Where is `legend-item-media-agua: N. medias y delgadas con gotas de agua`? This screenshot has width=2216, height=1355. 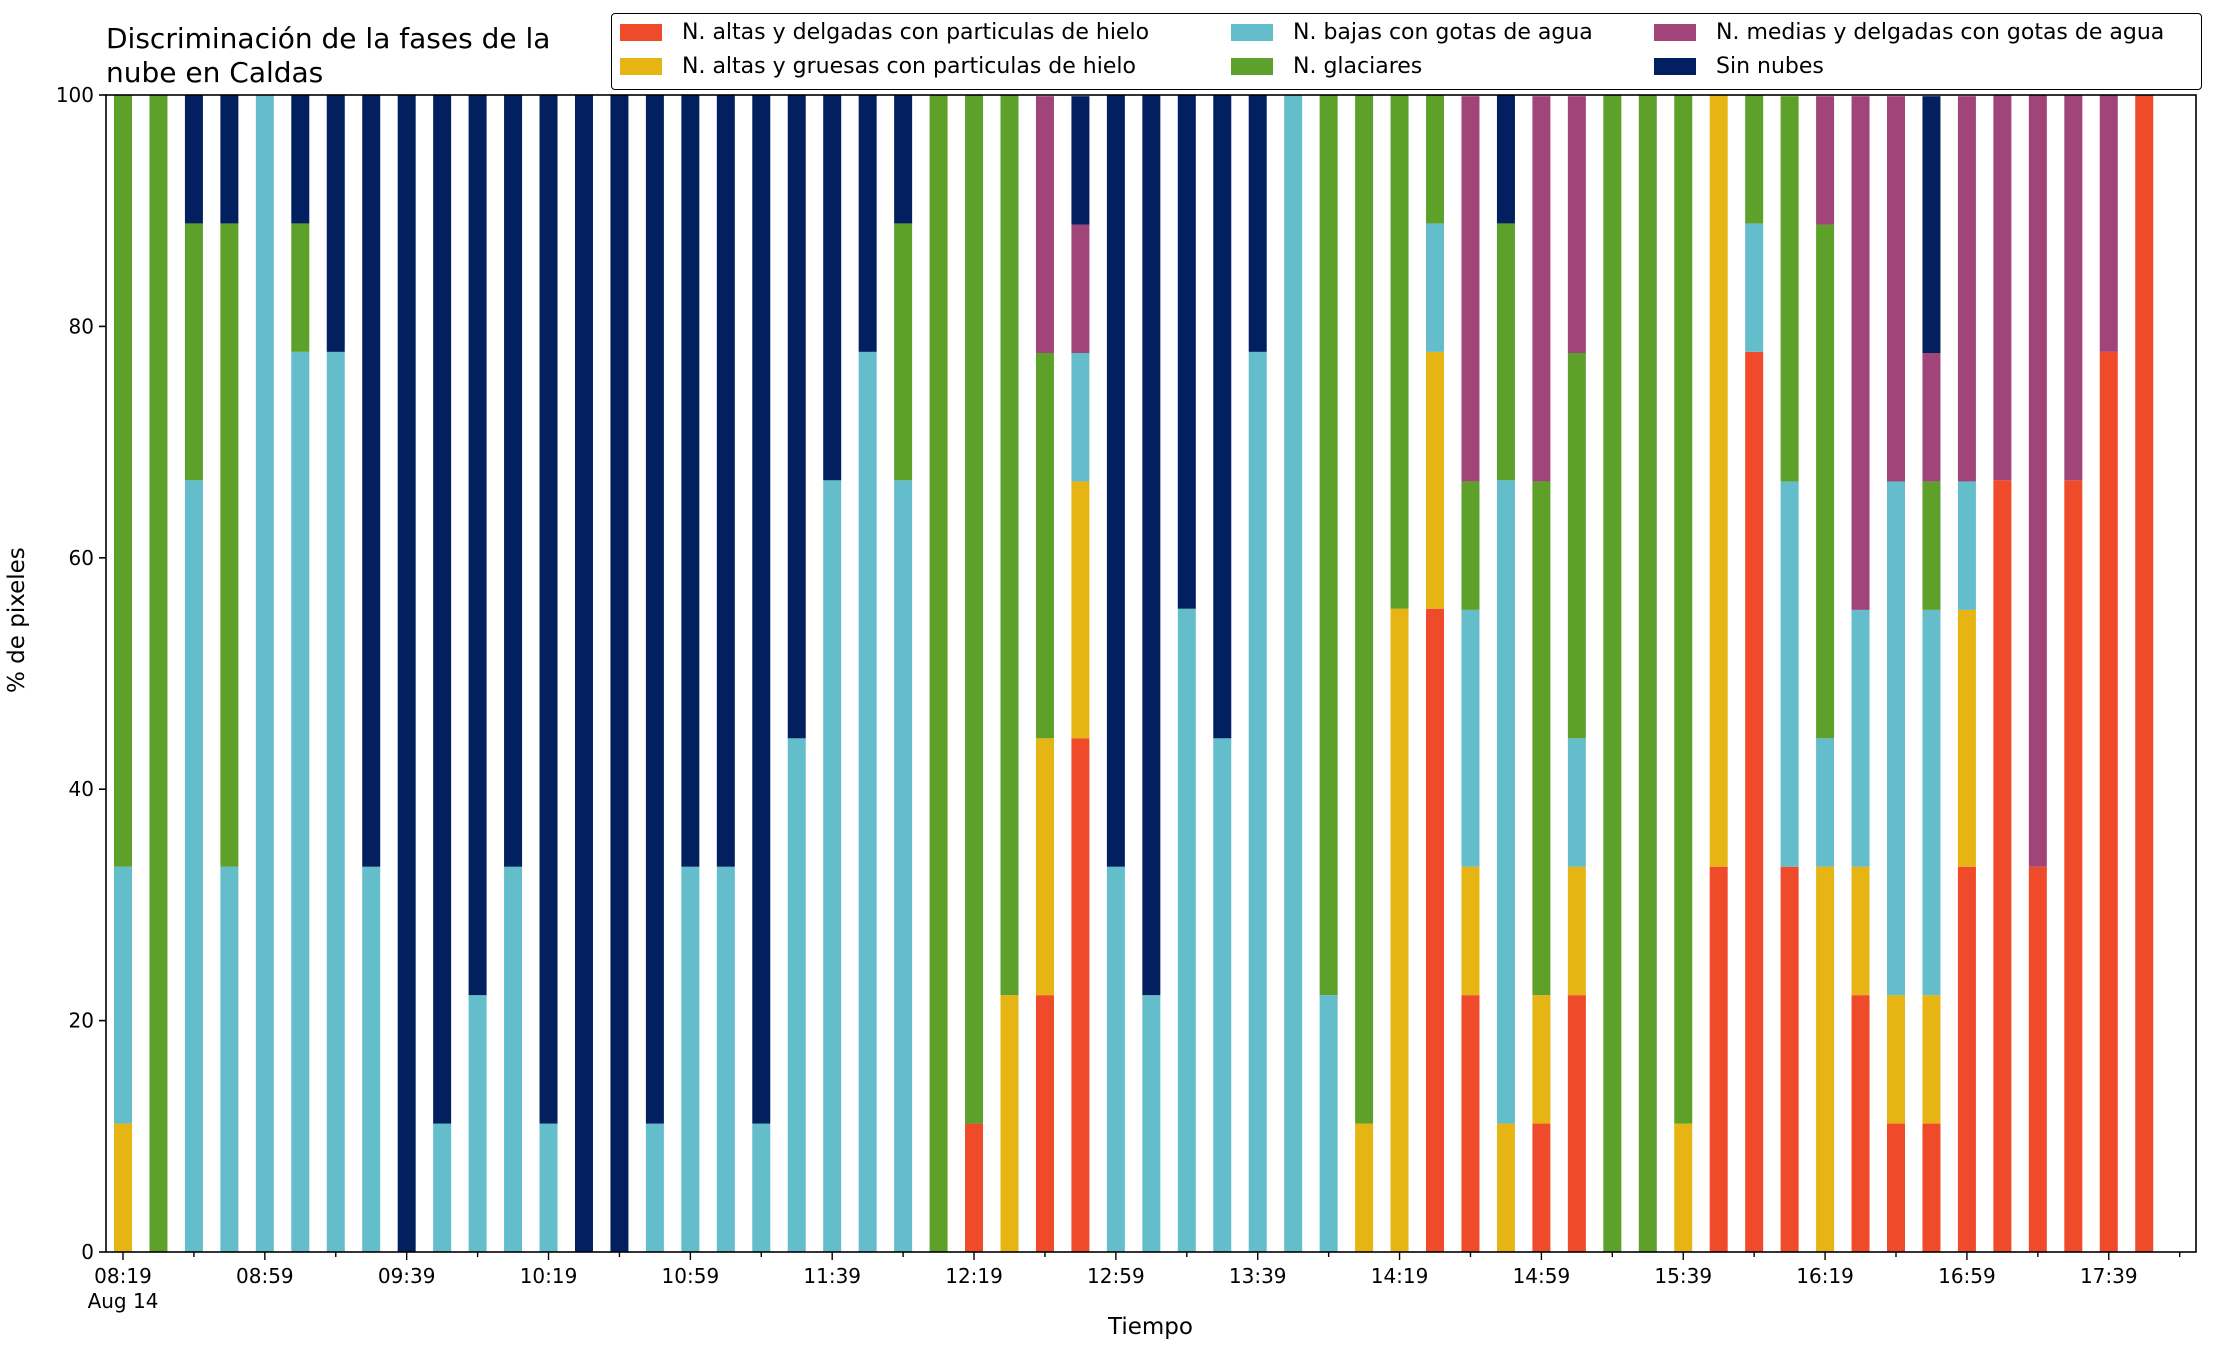
legend-item-media-agua: N. medias y delgadas con gotas de agua is located at coordinates (1909, 32).